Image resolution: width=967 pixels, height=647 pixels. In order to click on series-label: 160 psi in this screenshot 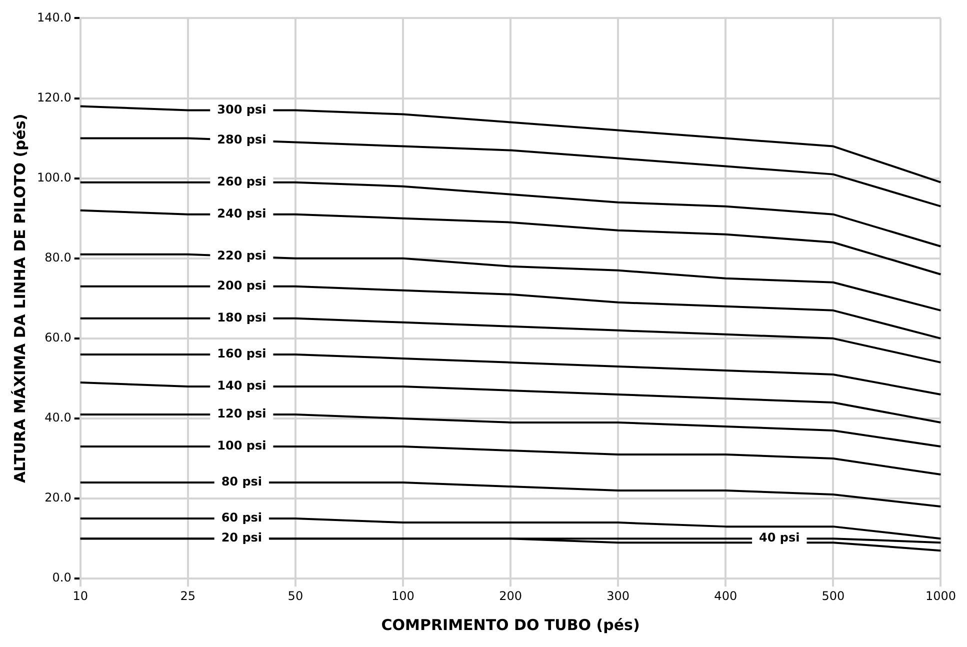, I will do `click(241, 353)`.